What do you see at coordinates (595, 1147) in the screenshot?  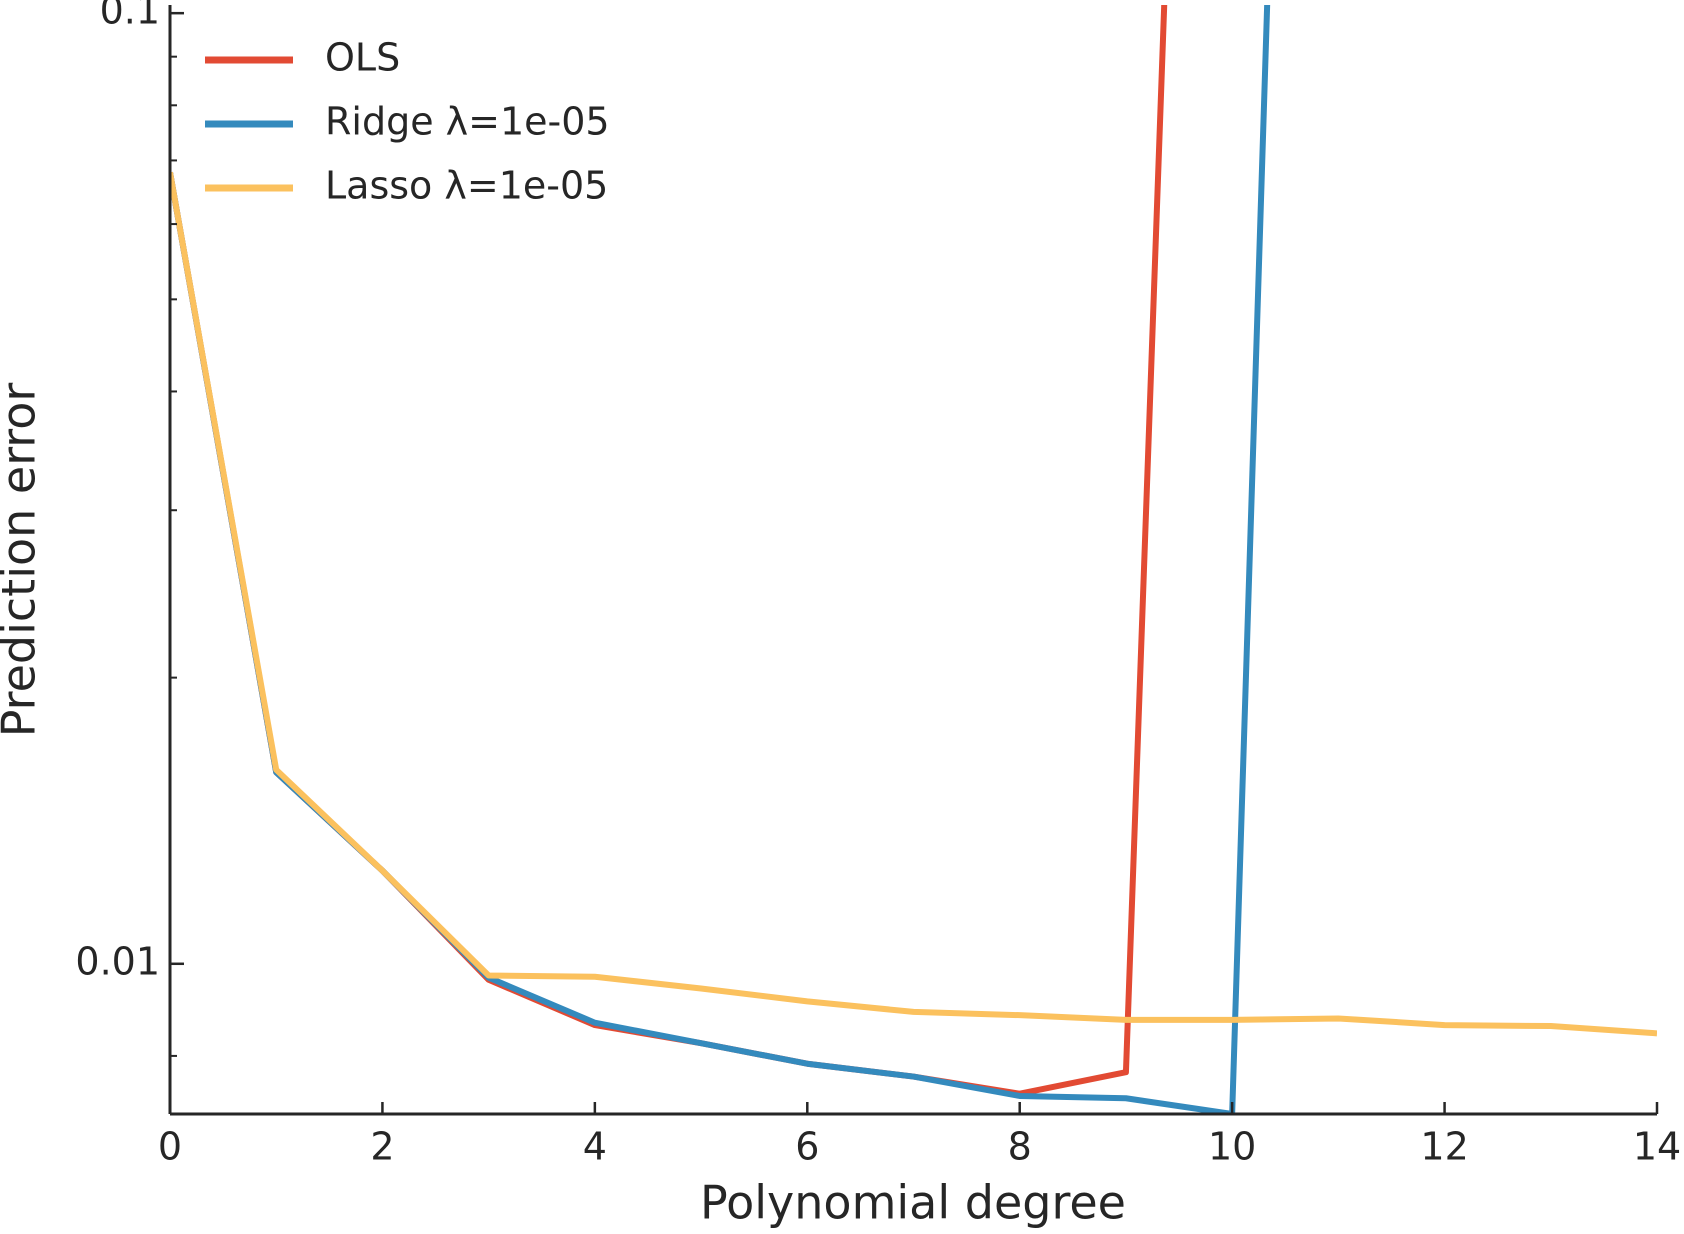 I see `x-tick-label: 4` at bounding box center [595, 1147].